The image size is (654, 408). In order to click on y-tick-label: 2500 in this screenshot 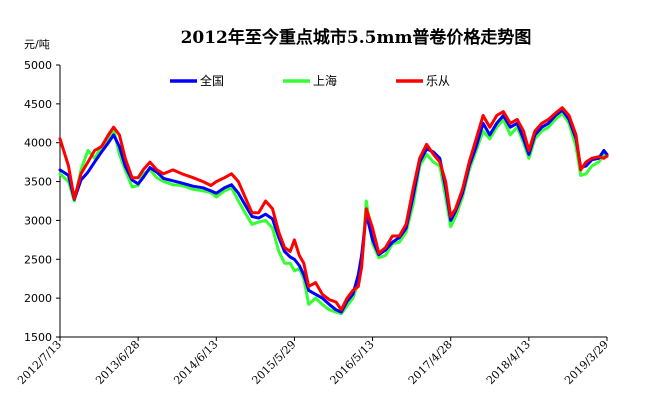, I will do `click(38, 259)`.